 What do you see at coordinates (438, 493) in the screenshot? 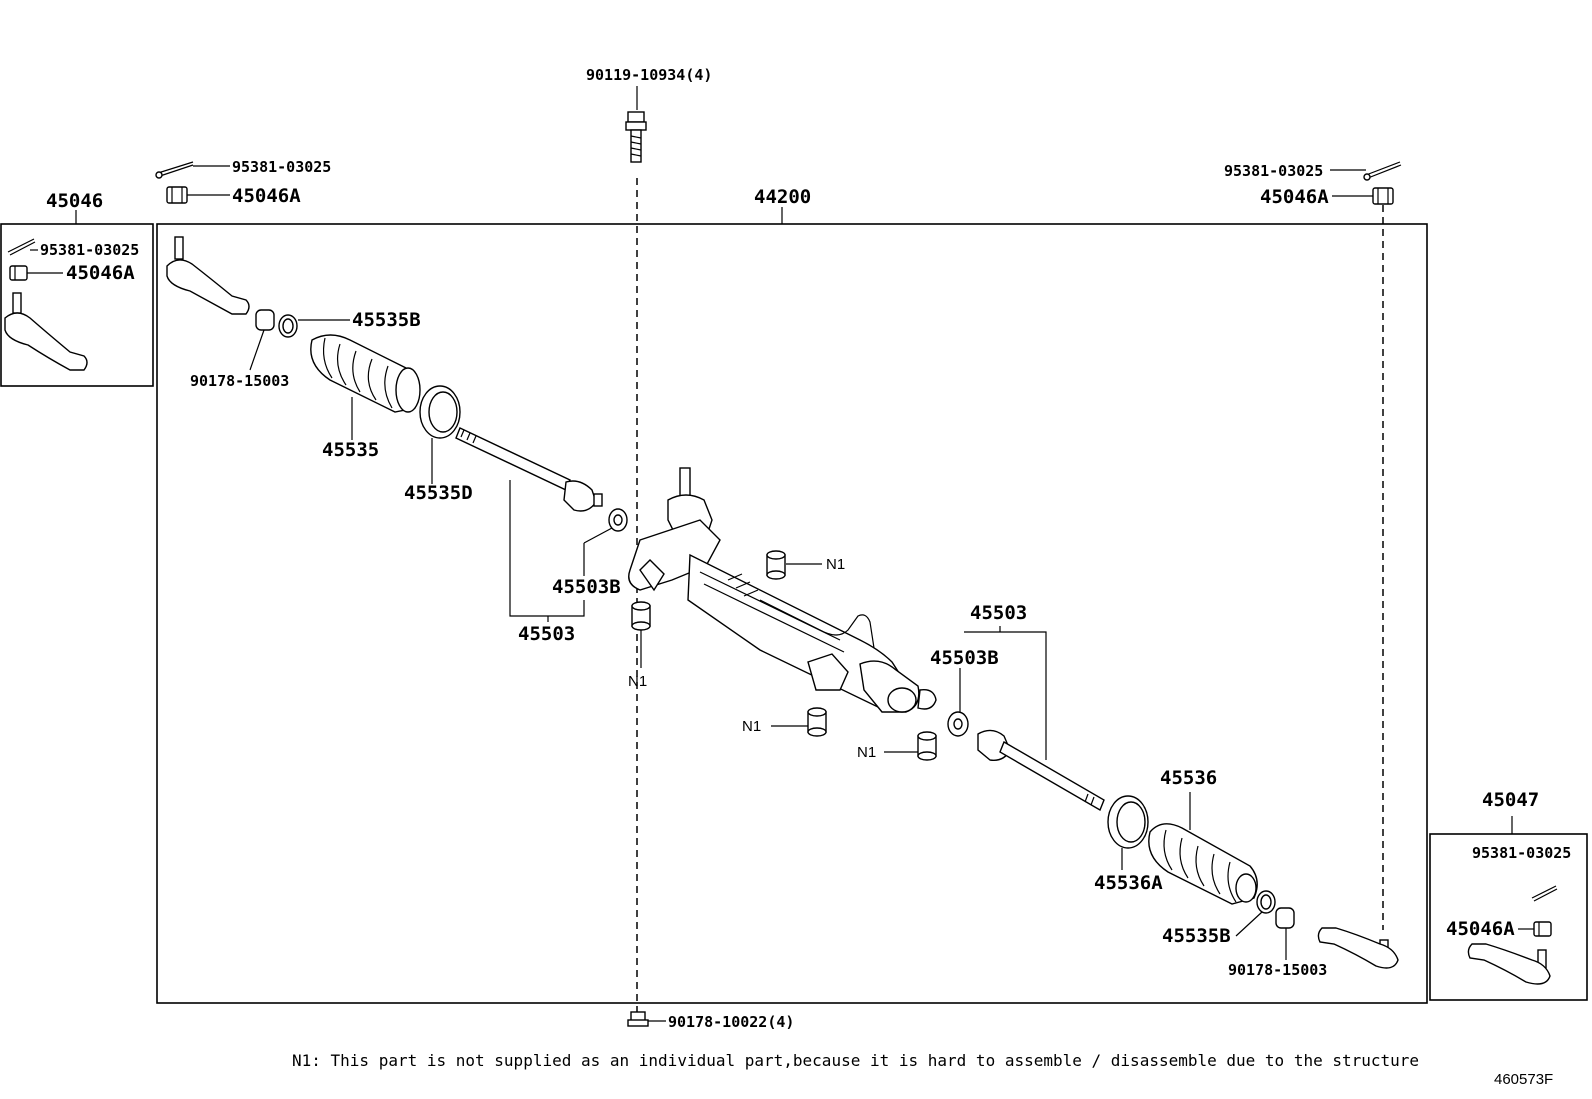
I see `label-band-left: 45535D` at bounding box center [438, 493].